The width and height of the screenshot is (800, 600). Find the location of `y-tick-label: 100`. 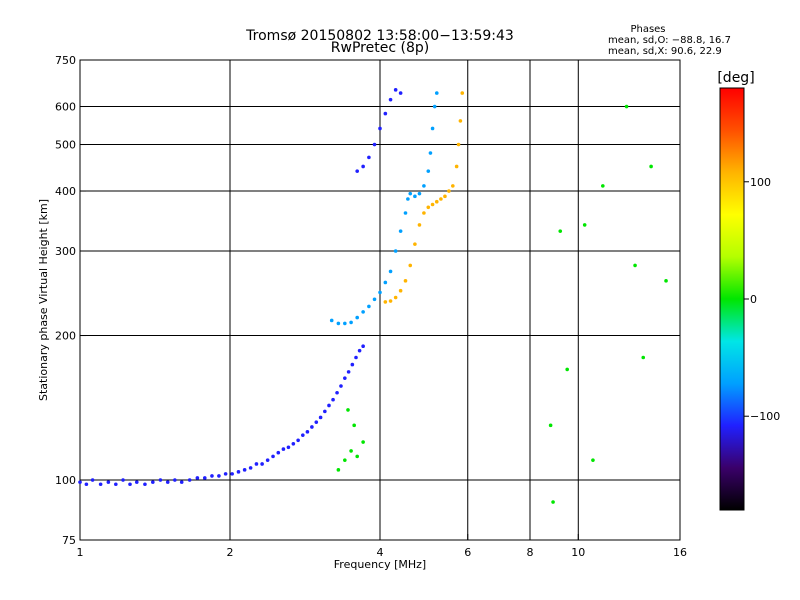

y-tick-label: 100 is located at coordinates (65, 480).